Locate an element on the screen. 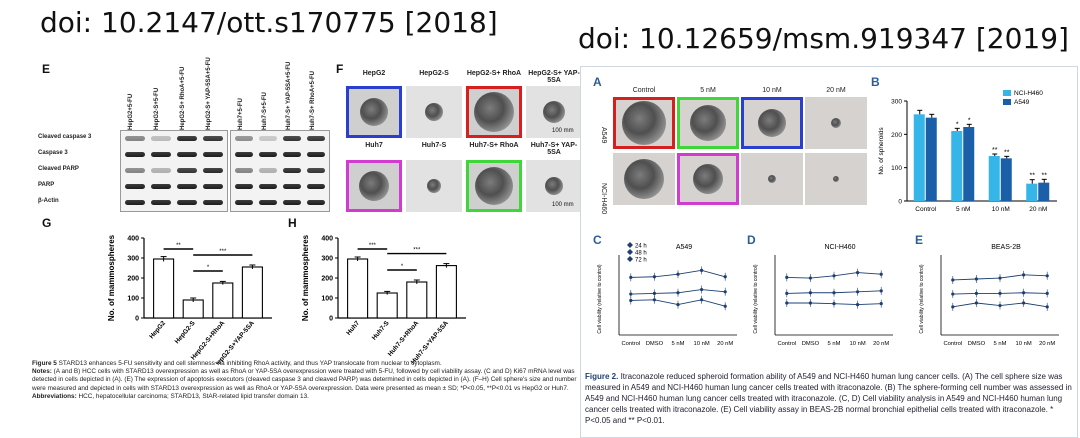 The height and width of the screenshot is (438, 1080). caption-right-title: Figure 2. is located at coordinates (602, 376).